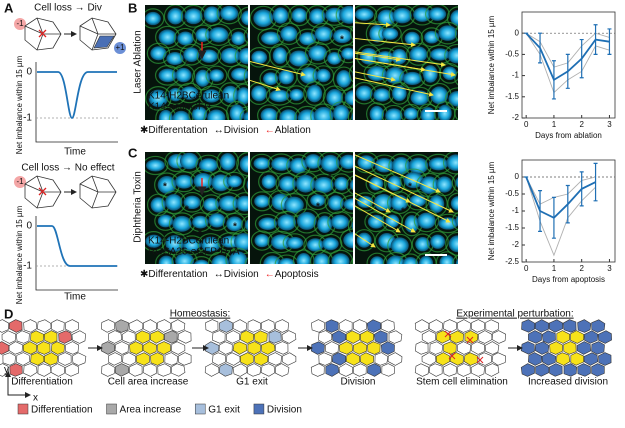 This screenshot has width=625, height=428. I want to click on panel-label: A, so click(9, 7).